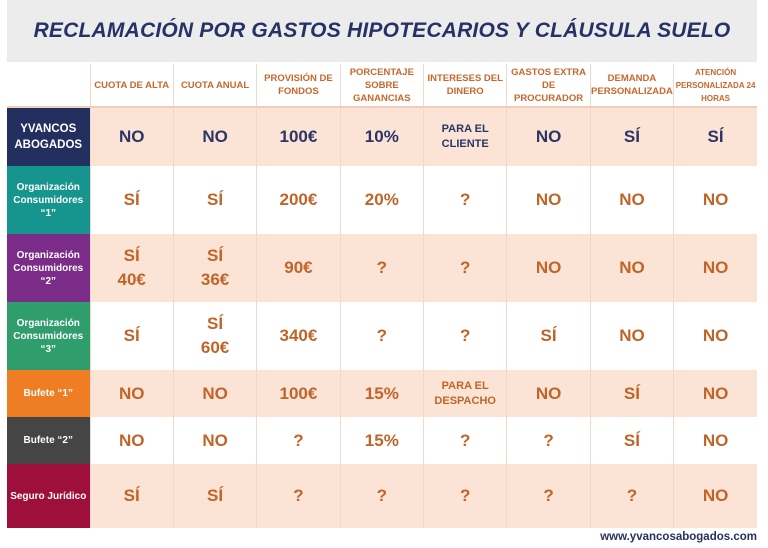 This screenshot has height=548, width=768. I want to click on table-cell: 10%, so click(381, 136).